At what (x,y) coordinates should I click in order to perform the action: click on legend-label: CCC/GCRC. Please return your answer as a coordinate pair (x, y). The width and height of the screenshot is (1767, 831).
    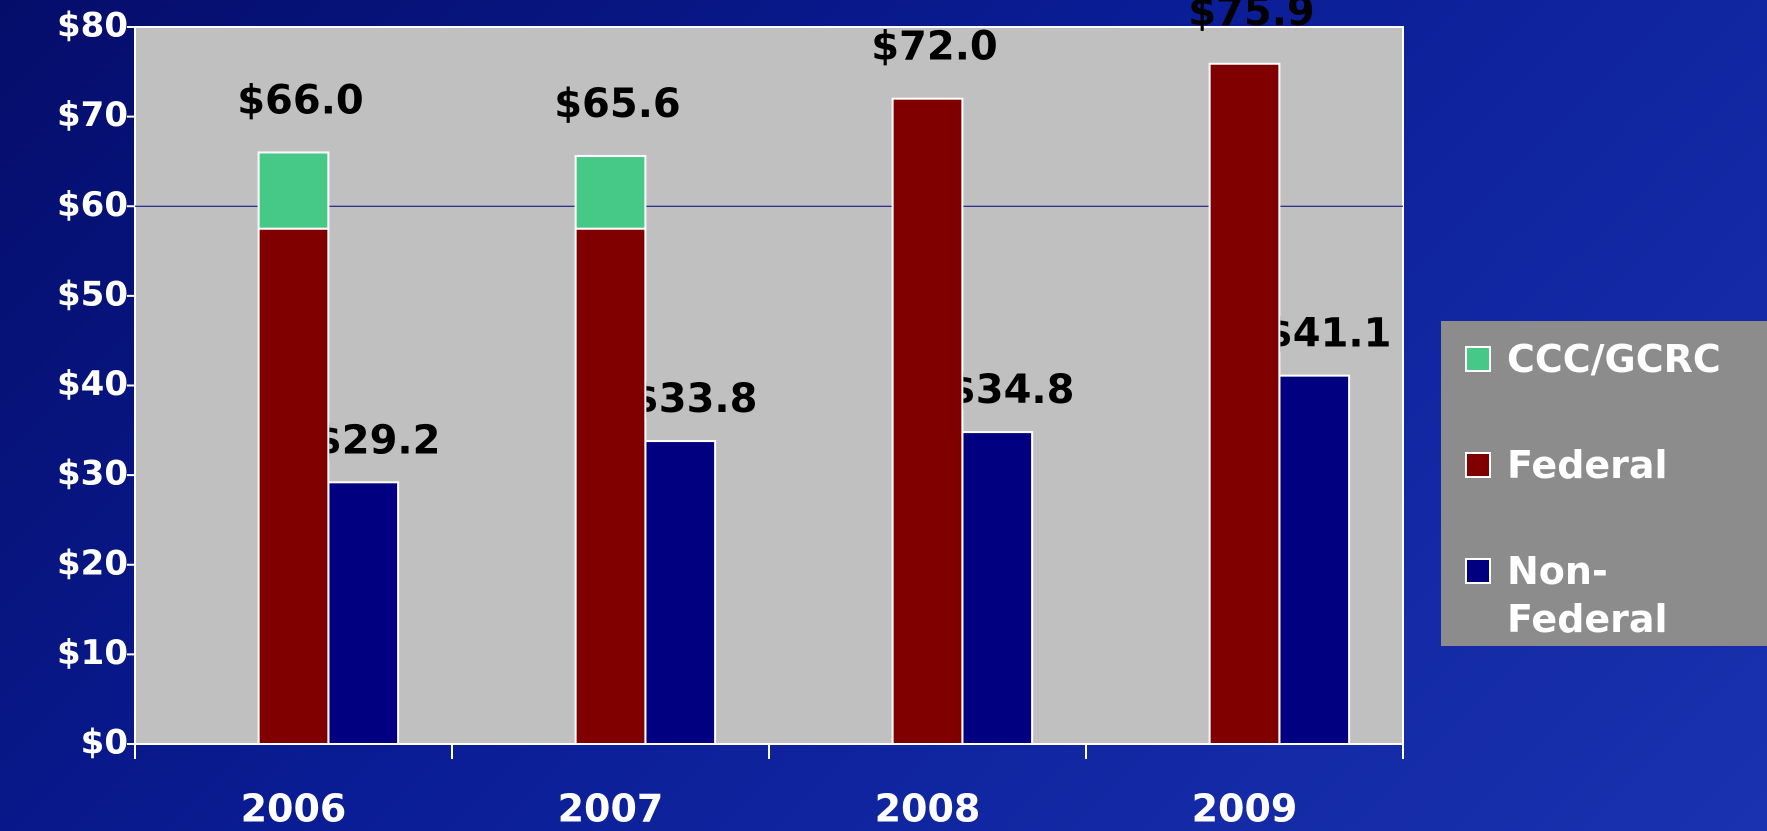
    Looking at the image, I should click on (1614, 359).